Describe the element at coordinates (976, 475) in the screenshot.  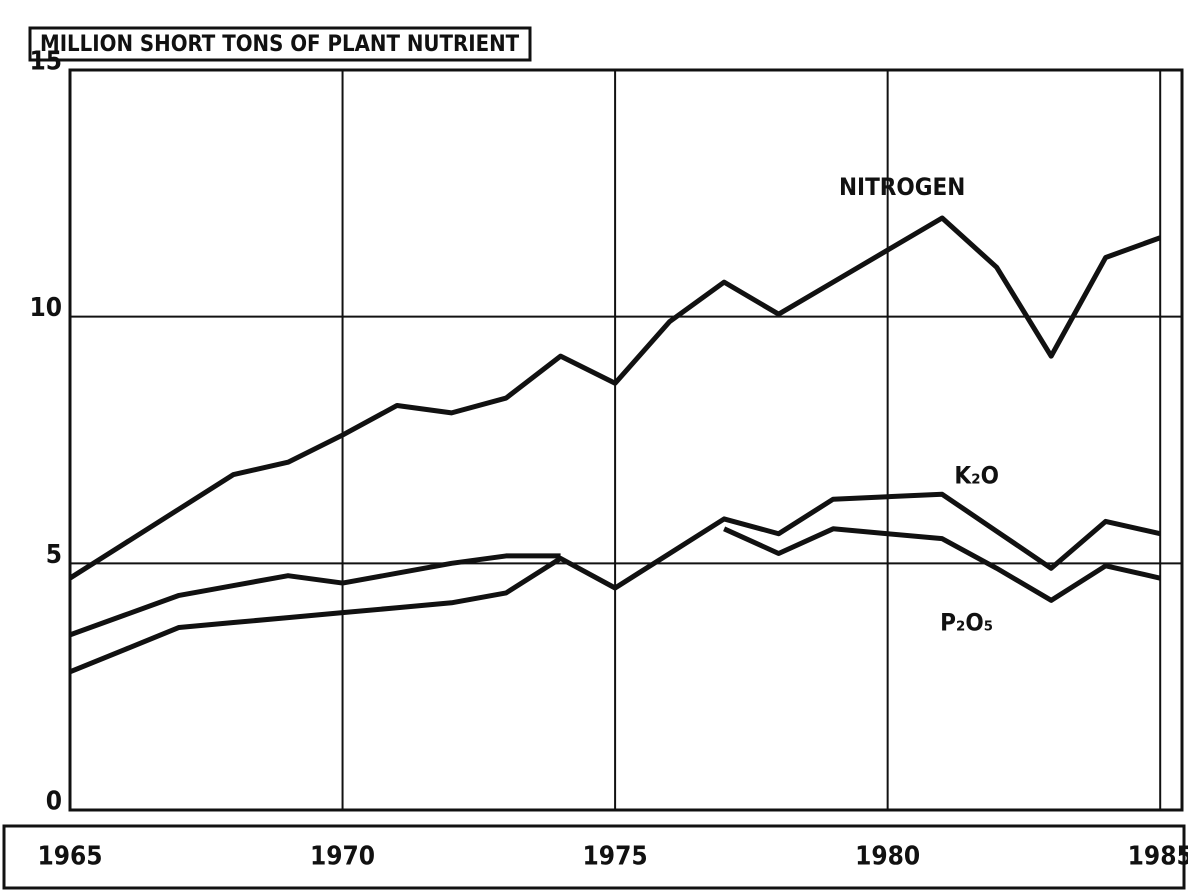
I see `series-label: K₂O` at that location.